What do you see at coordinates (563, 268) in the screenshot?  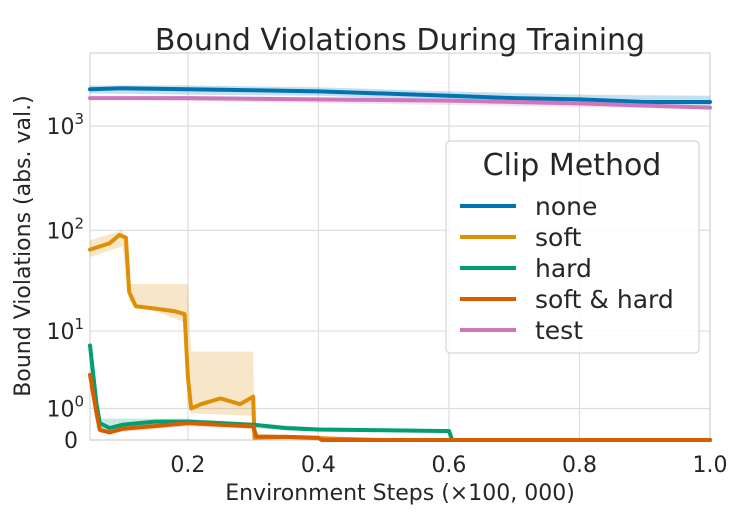 I see `legend-label-hard: hard` at bounding box center [563, 268].